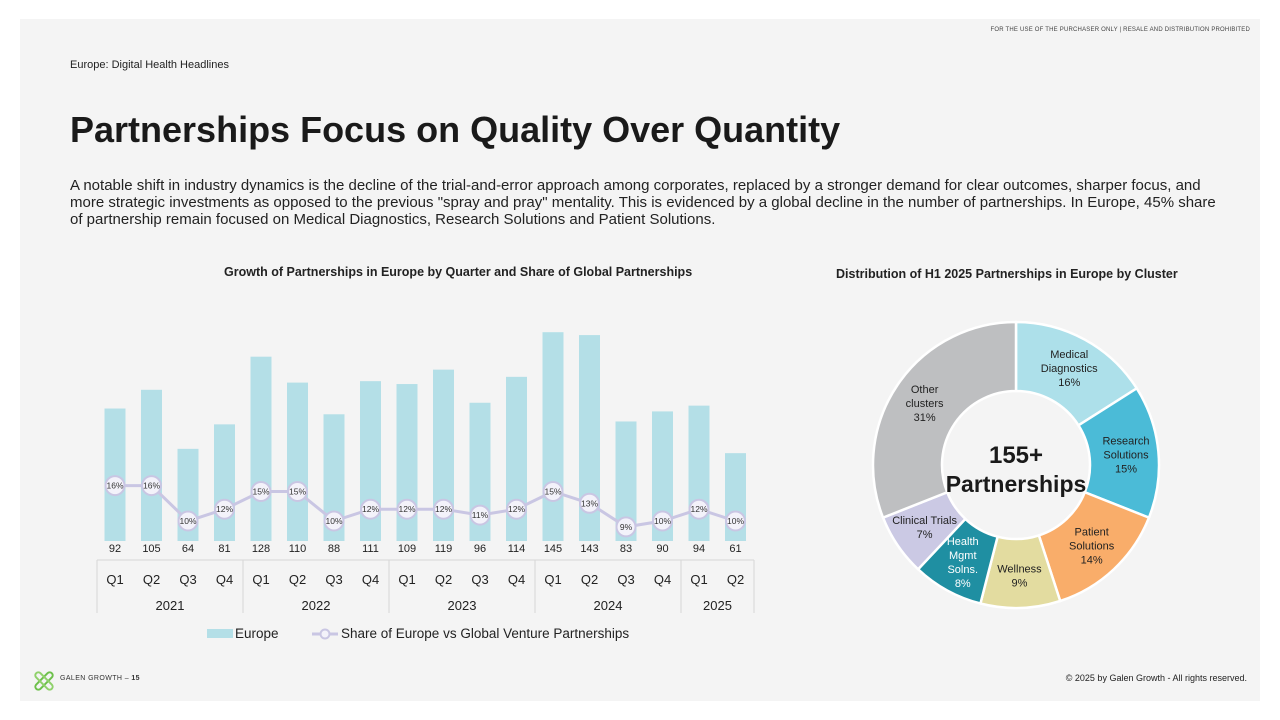 This screenshot has width=1280, height=720. I want to click on donut-center-count: 155+, so click(1016, 455).